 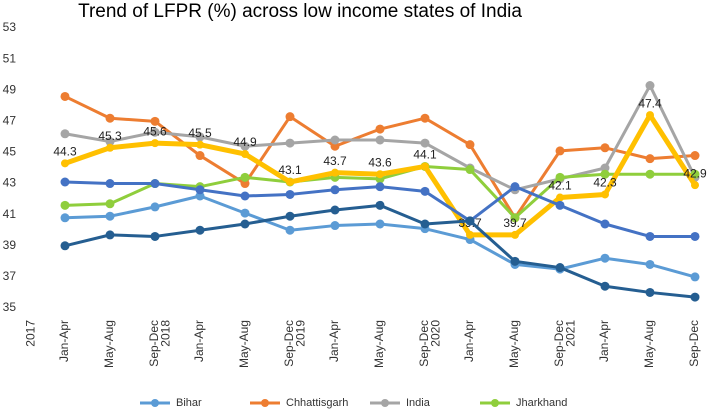 What do you see at coordinates (10, 27) in the screenshot?
I see `y-tick-label: 53` at bounding box center [10, 27].